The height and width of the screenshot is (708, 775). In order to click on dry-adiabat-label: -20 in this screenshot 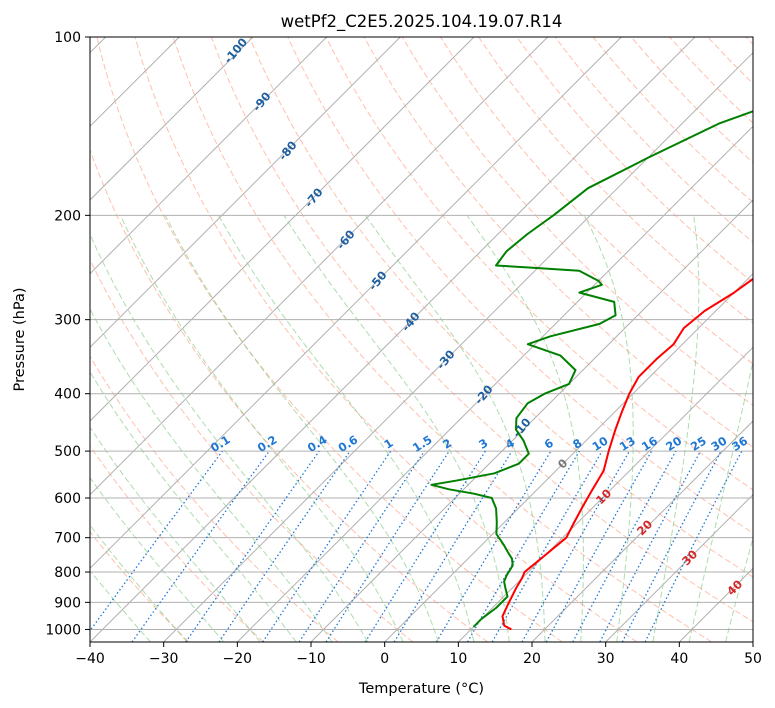, I will do `click(484, 394)`.